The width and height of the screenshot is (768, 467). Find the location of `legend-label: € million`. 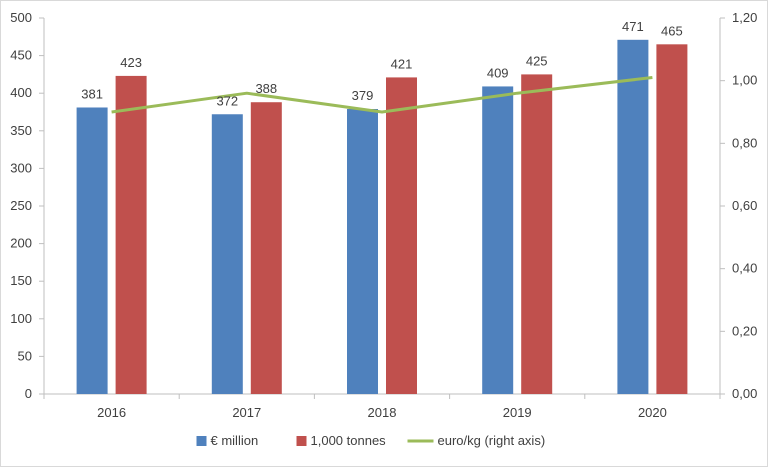

legend-label: € million is located at coordinates (235, 440).